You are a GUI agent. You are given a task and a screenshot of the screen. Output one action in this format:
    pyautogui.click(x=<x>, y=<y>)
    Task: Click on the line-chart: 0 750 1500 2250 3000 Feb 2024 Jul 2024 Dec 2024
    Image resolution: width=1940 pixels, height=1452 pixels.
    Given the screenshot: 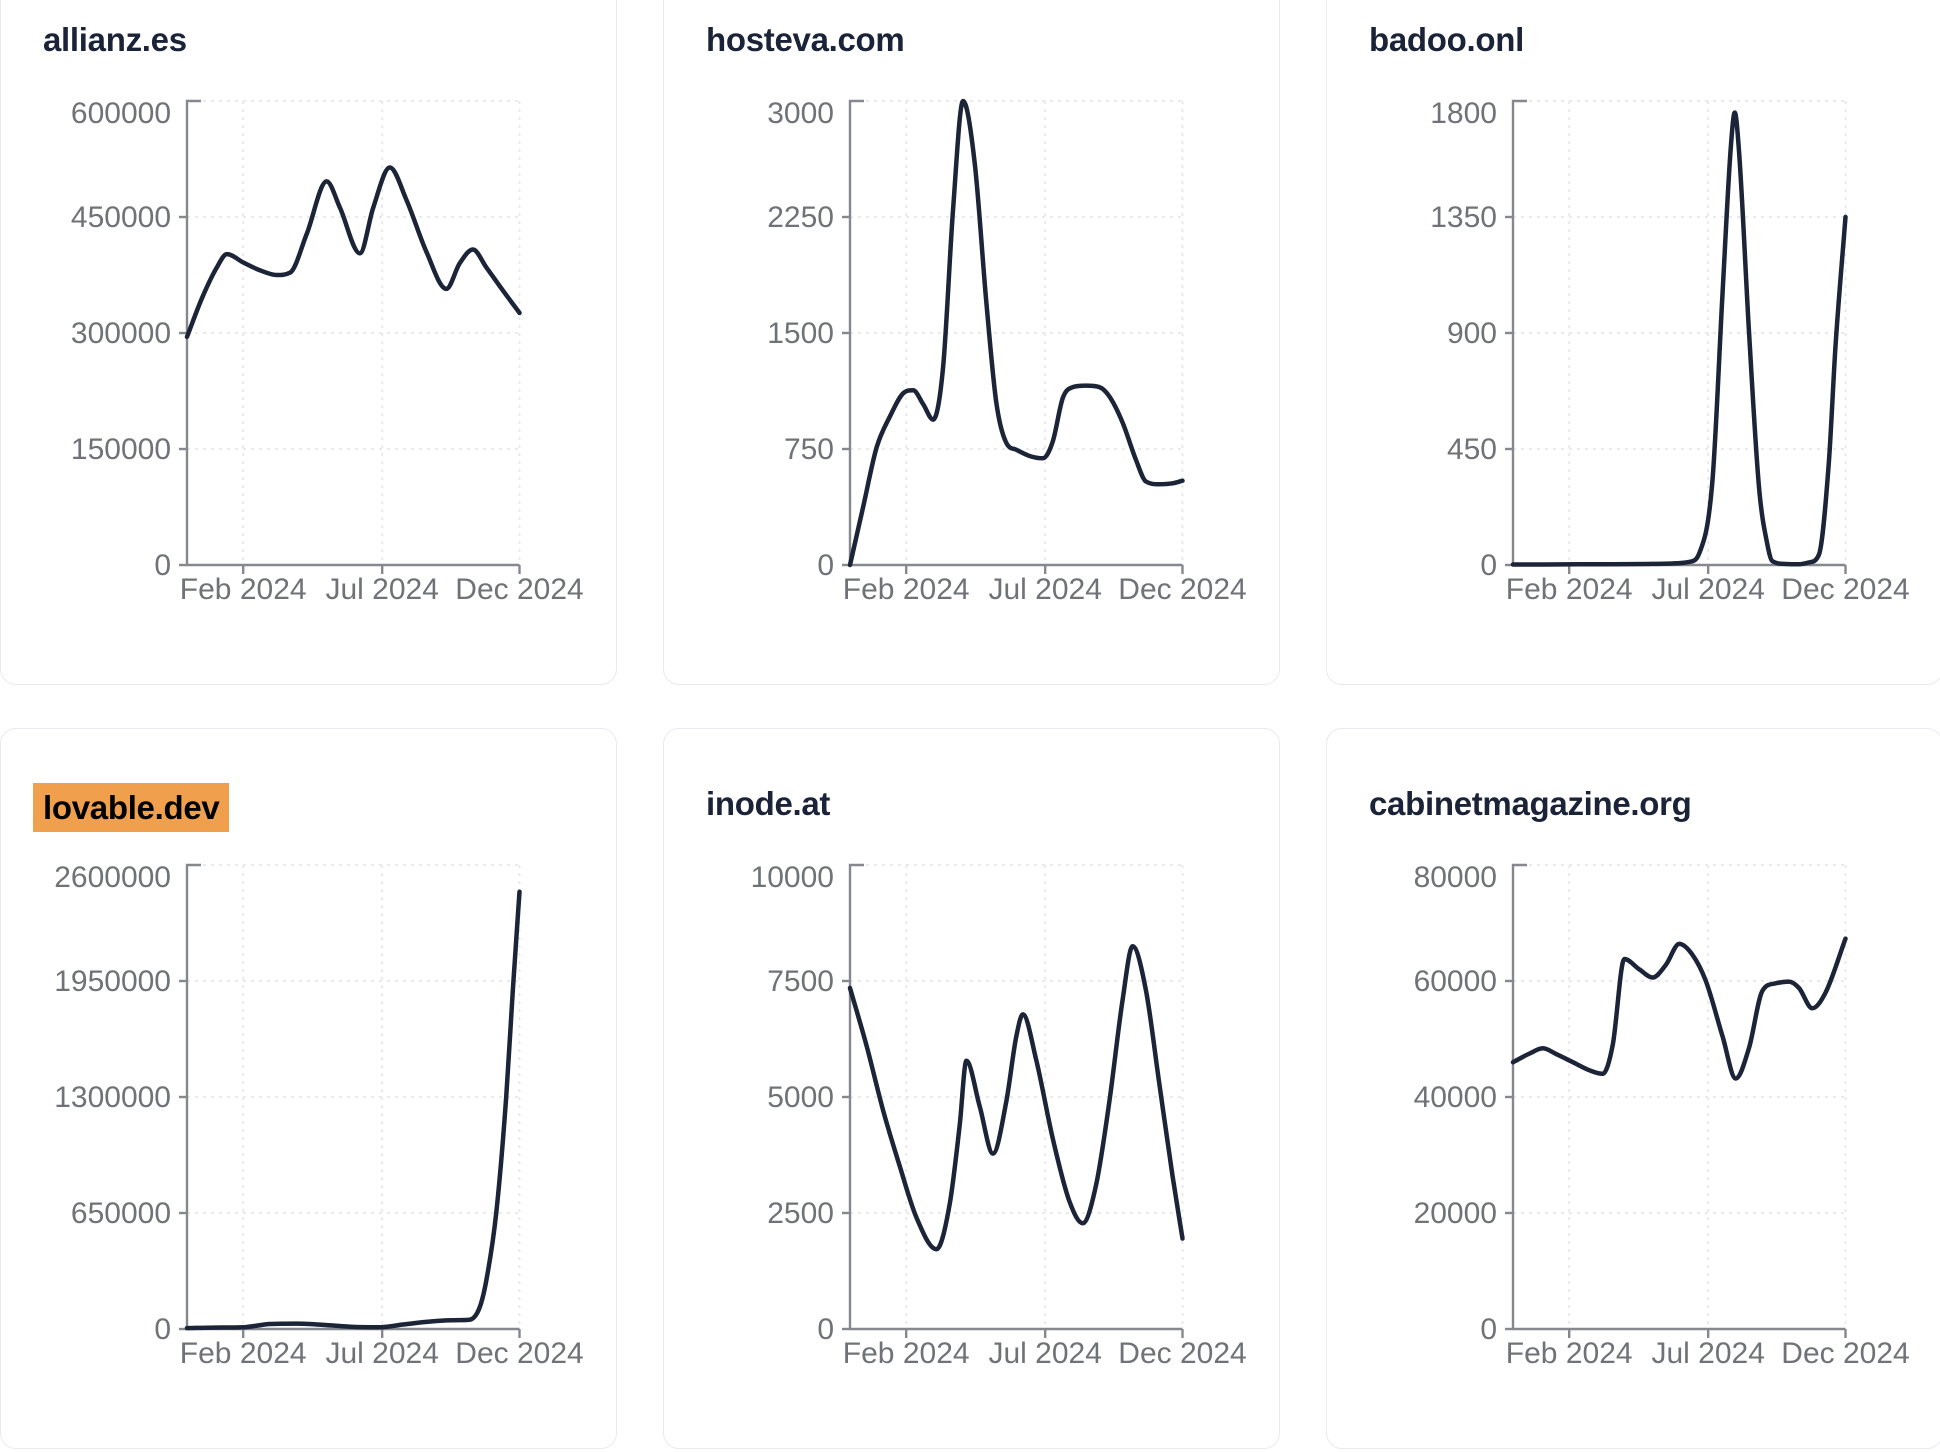 What is the action you would take?
    pyautogui.click(x=1006, y=351)
    